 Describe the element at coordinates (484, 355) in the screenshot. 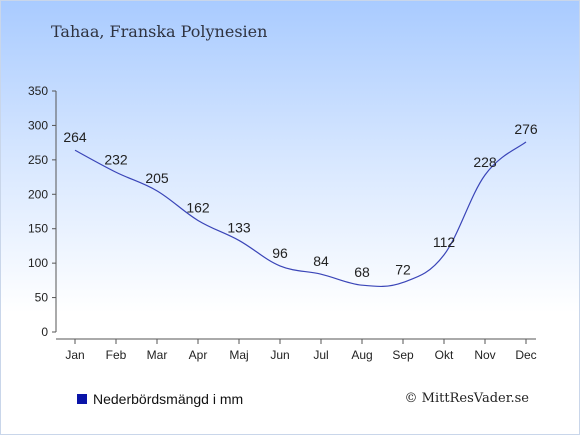

I see `x-tick-label: Nov` at that location.